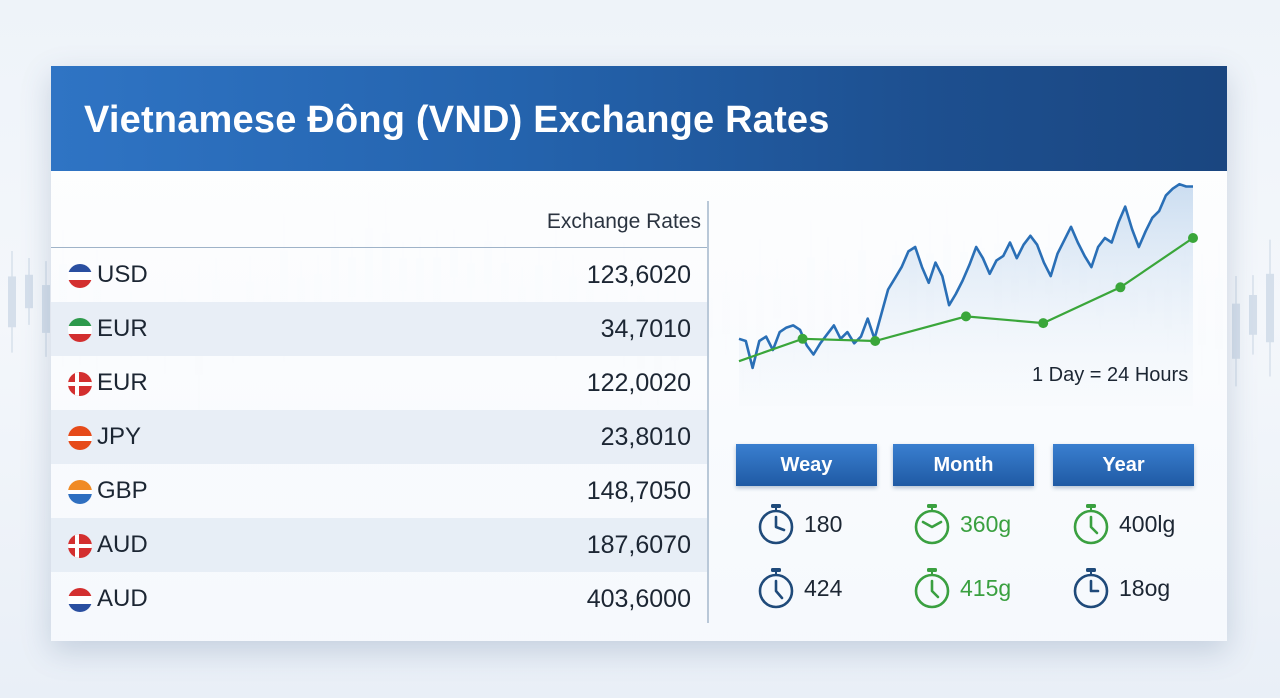 The width and height of the screenshot is (1280, 698). What do you see at coordinates (1147, 524) in the screenshot?
I see `stat-value: 400lg` at bounding box center [1147, 524].